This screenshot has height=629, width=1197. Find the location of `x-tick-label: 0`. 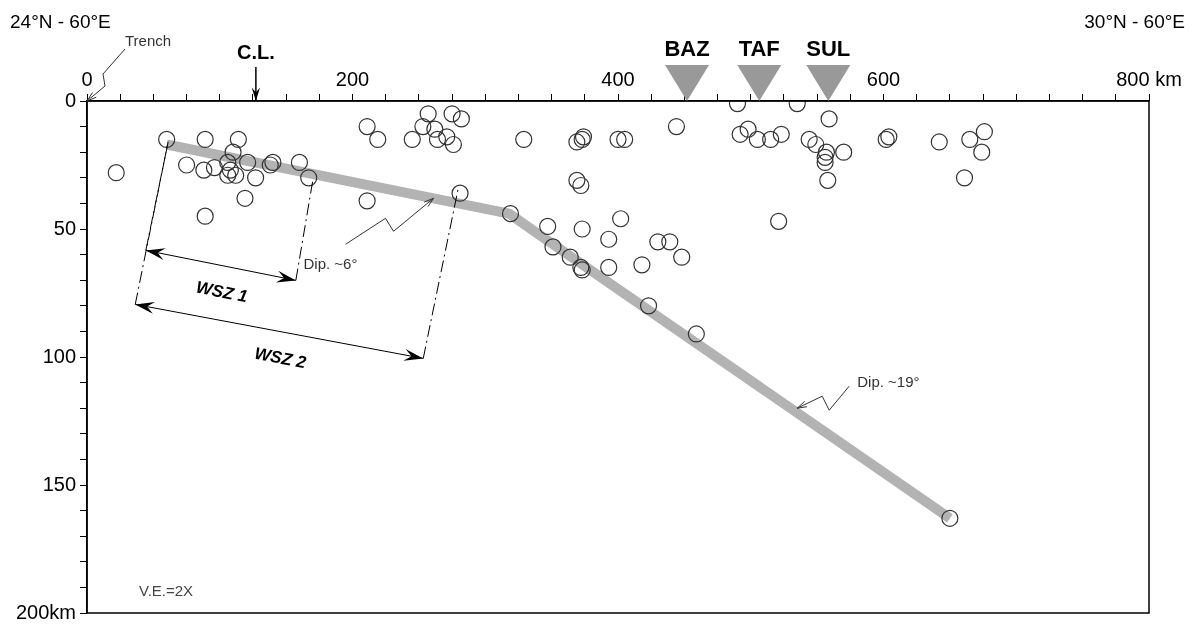

x-tick-label: 0 is located at coordinates (87, 78).